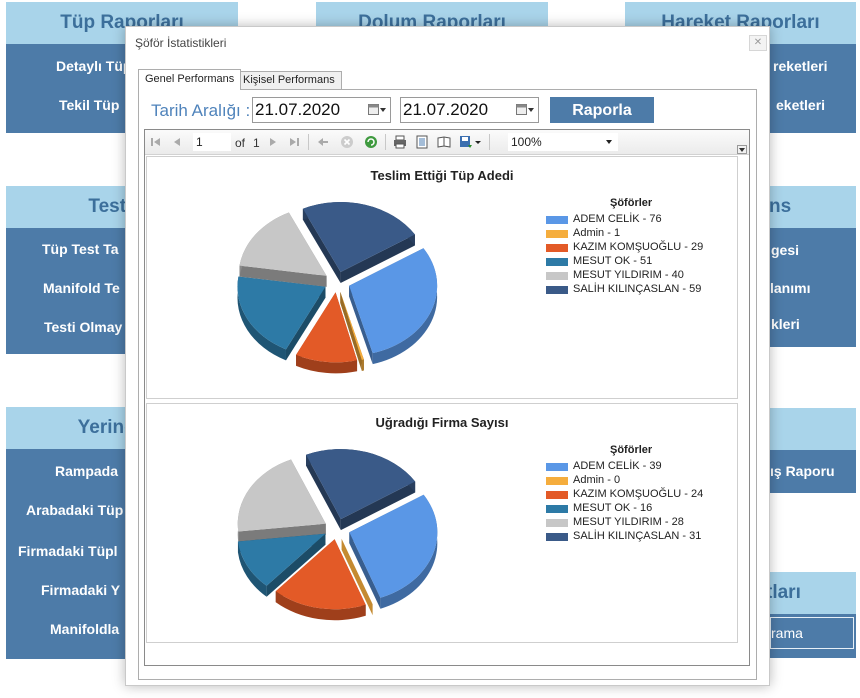  Describe the element at coordinates (323, 142) in the screenshot. I see `back-icon` at that location.